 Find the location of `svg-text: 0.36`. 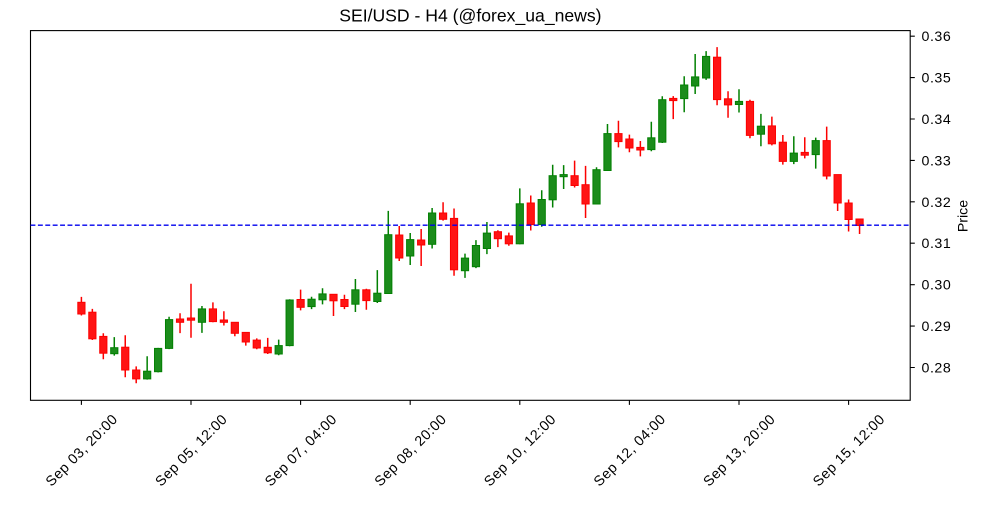

svg-text: 0.36 is located at coordinates (937, 37).